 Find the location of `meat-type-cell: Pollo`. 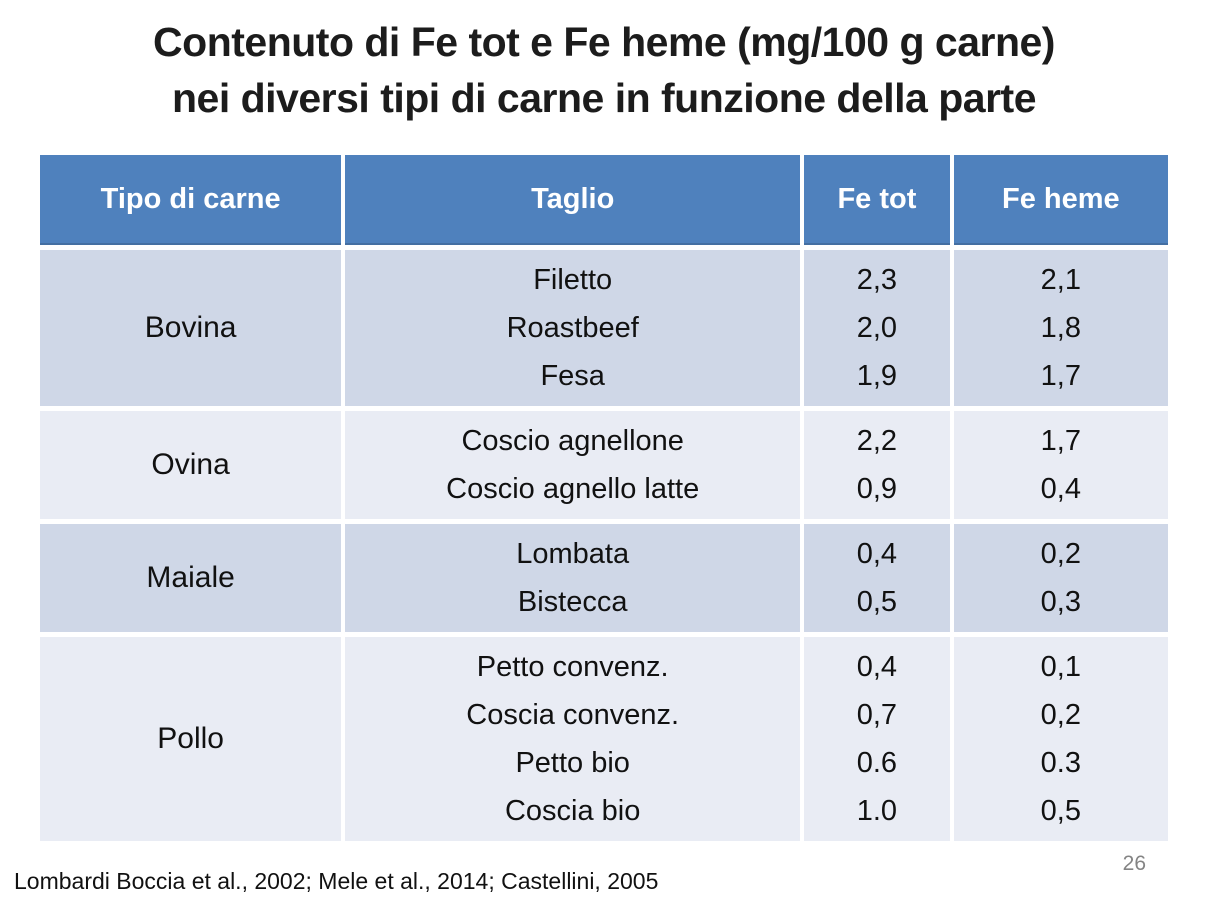

meat-type-cell: Pollo is located at coordinates (191, 739).